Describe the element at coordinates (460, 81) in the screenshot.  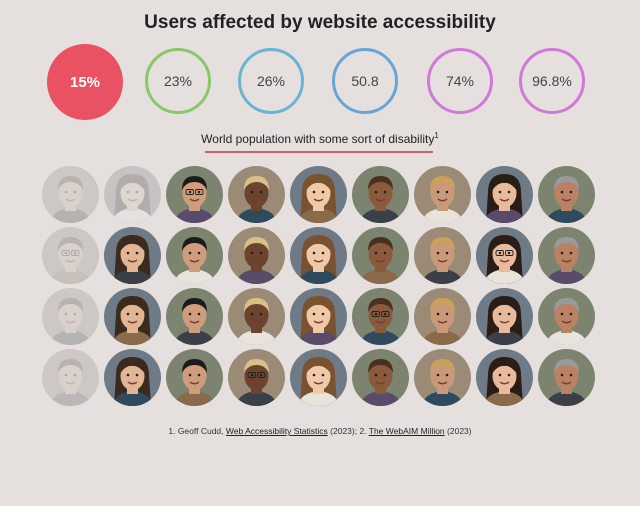
I see `stat-circle-5: 74%` at that location.